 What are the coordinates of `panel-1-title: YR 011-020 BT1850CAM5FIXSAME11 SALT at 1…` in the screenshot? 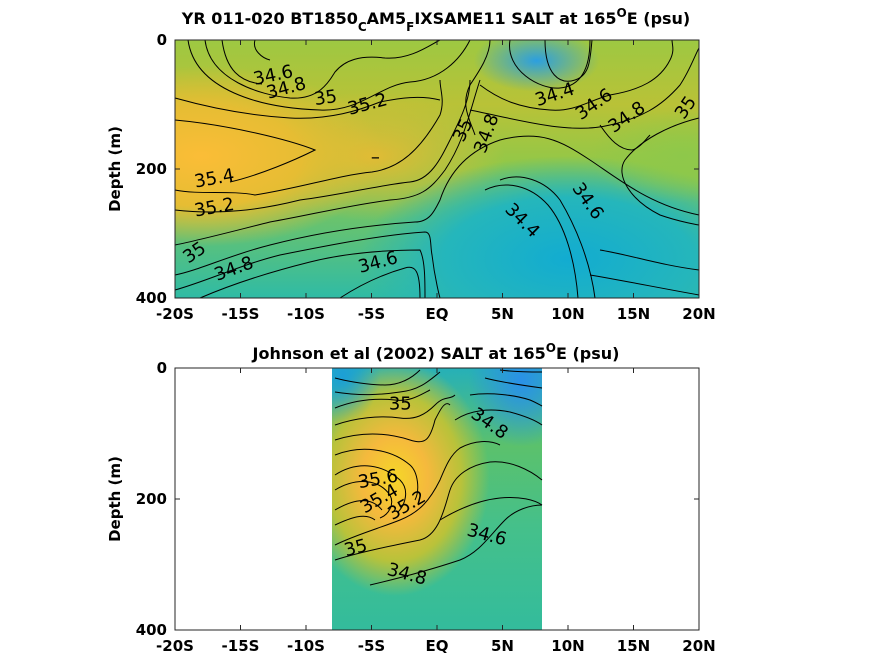 It's located at (436, 20).